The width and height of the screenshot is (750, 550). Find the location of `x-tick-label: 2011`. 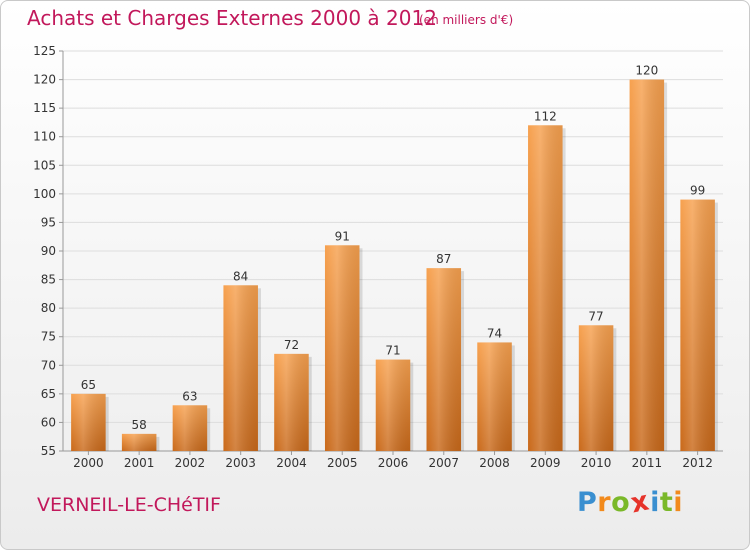

x-tick-label: 2011 is located at coordinates (647, 463).